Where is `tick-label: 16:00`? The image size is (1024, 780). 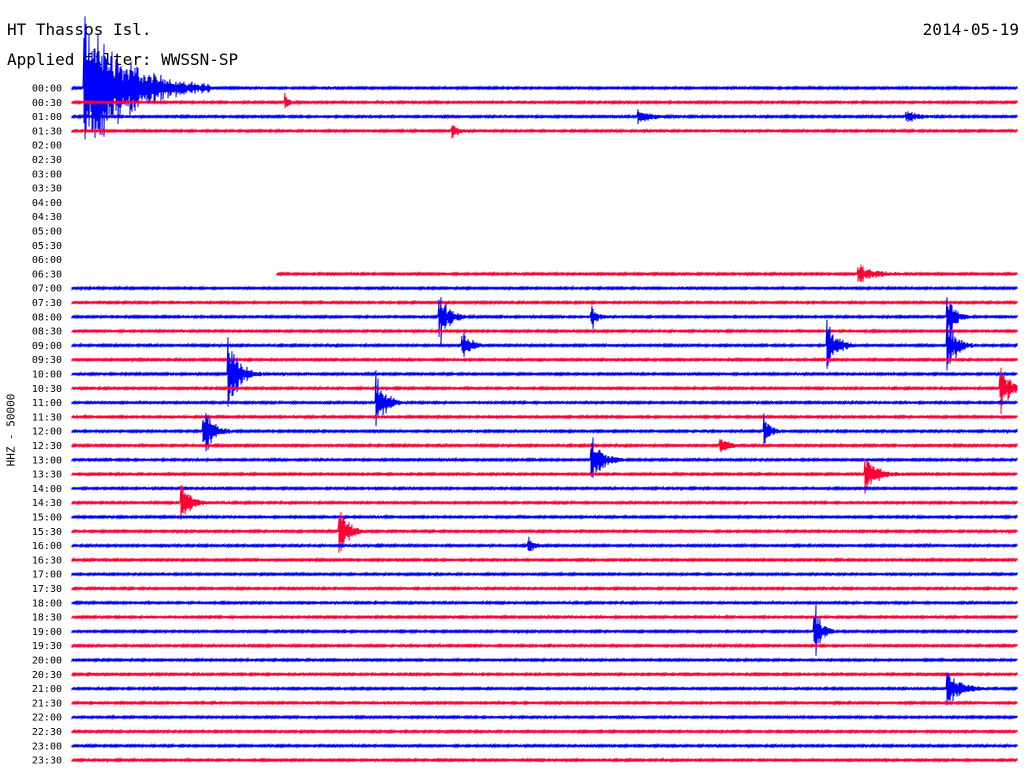 tick-label: 16:00 is located at coordinates (47, 546).